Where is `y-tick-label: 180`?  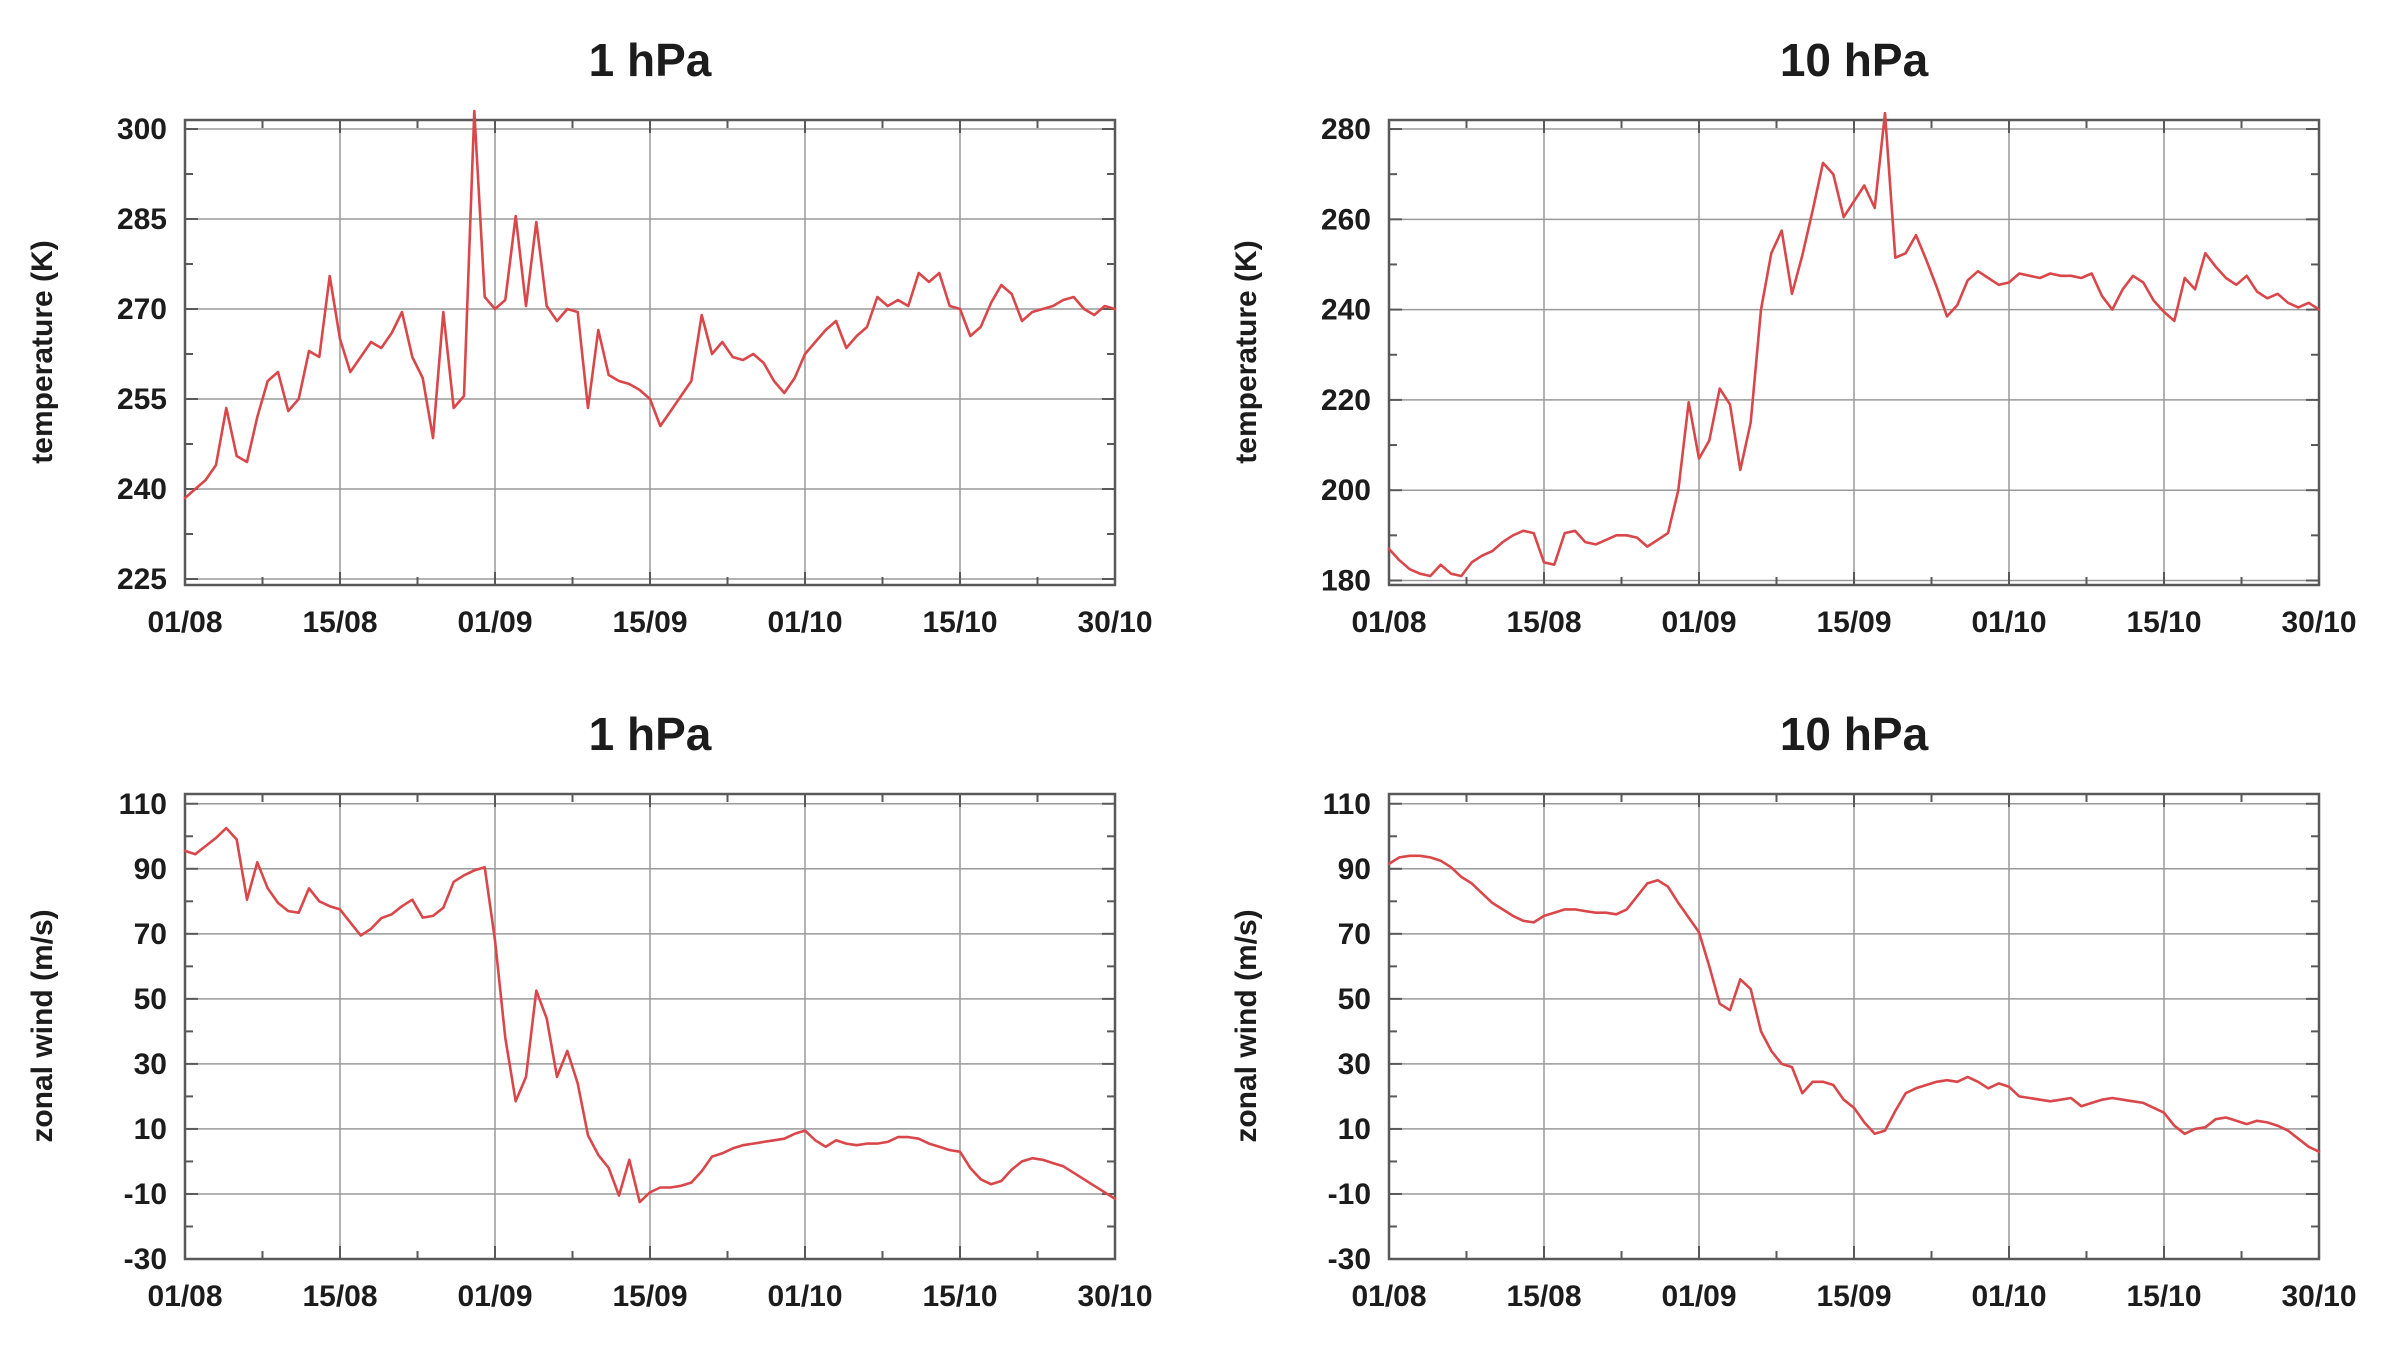
y-tick-label: 180 is located at coordinates (1346, 580).